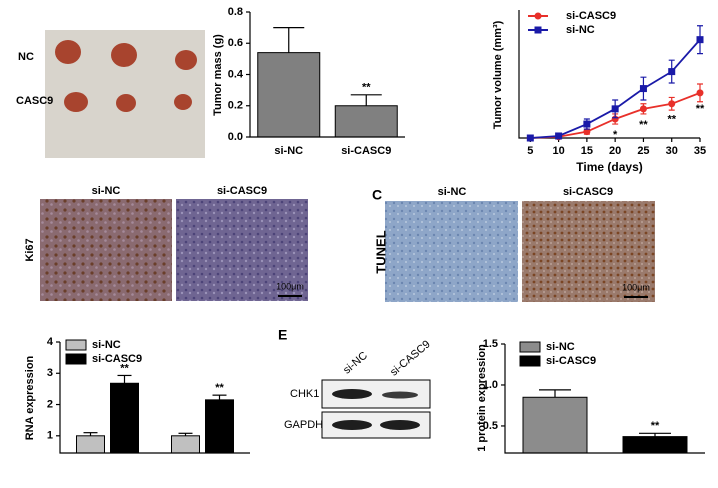  What do you see at coordinates (380, 251) in the screenshot?
I see `row-label: TUNEL` at bounding box center [380, 251].